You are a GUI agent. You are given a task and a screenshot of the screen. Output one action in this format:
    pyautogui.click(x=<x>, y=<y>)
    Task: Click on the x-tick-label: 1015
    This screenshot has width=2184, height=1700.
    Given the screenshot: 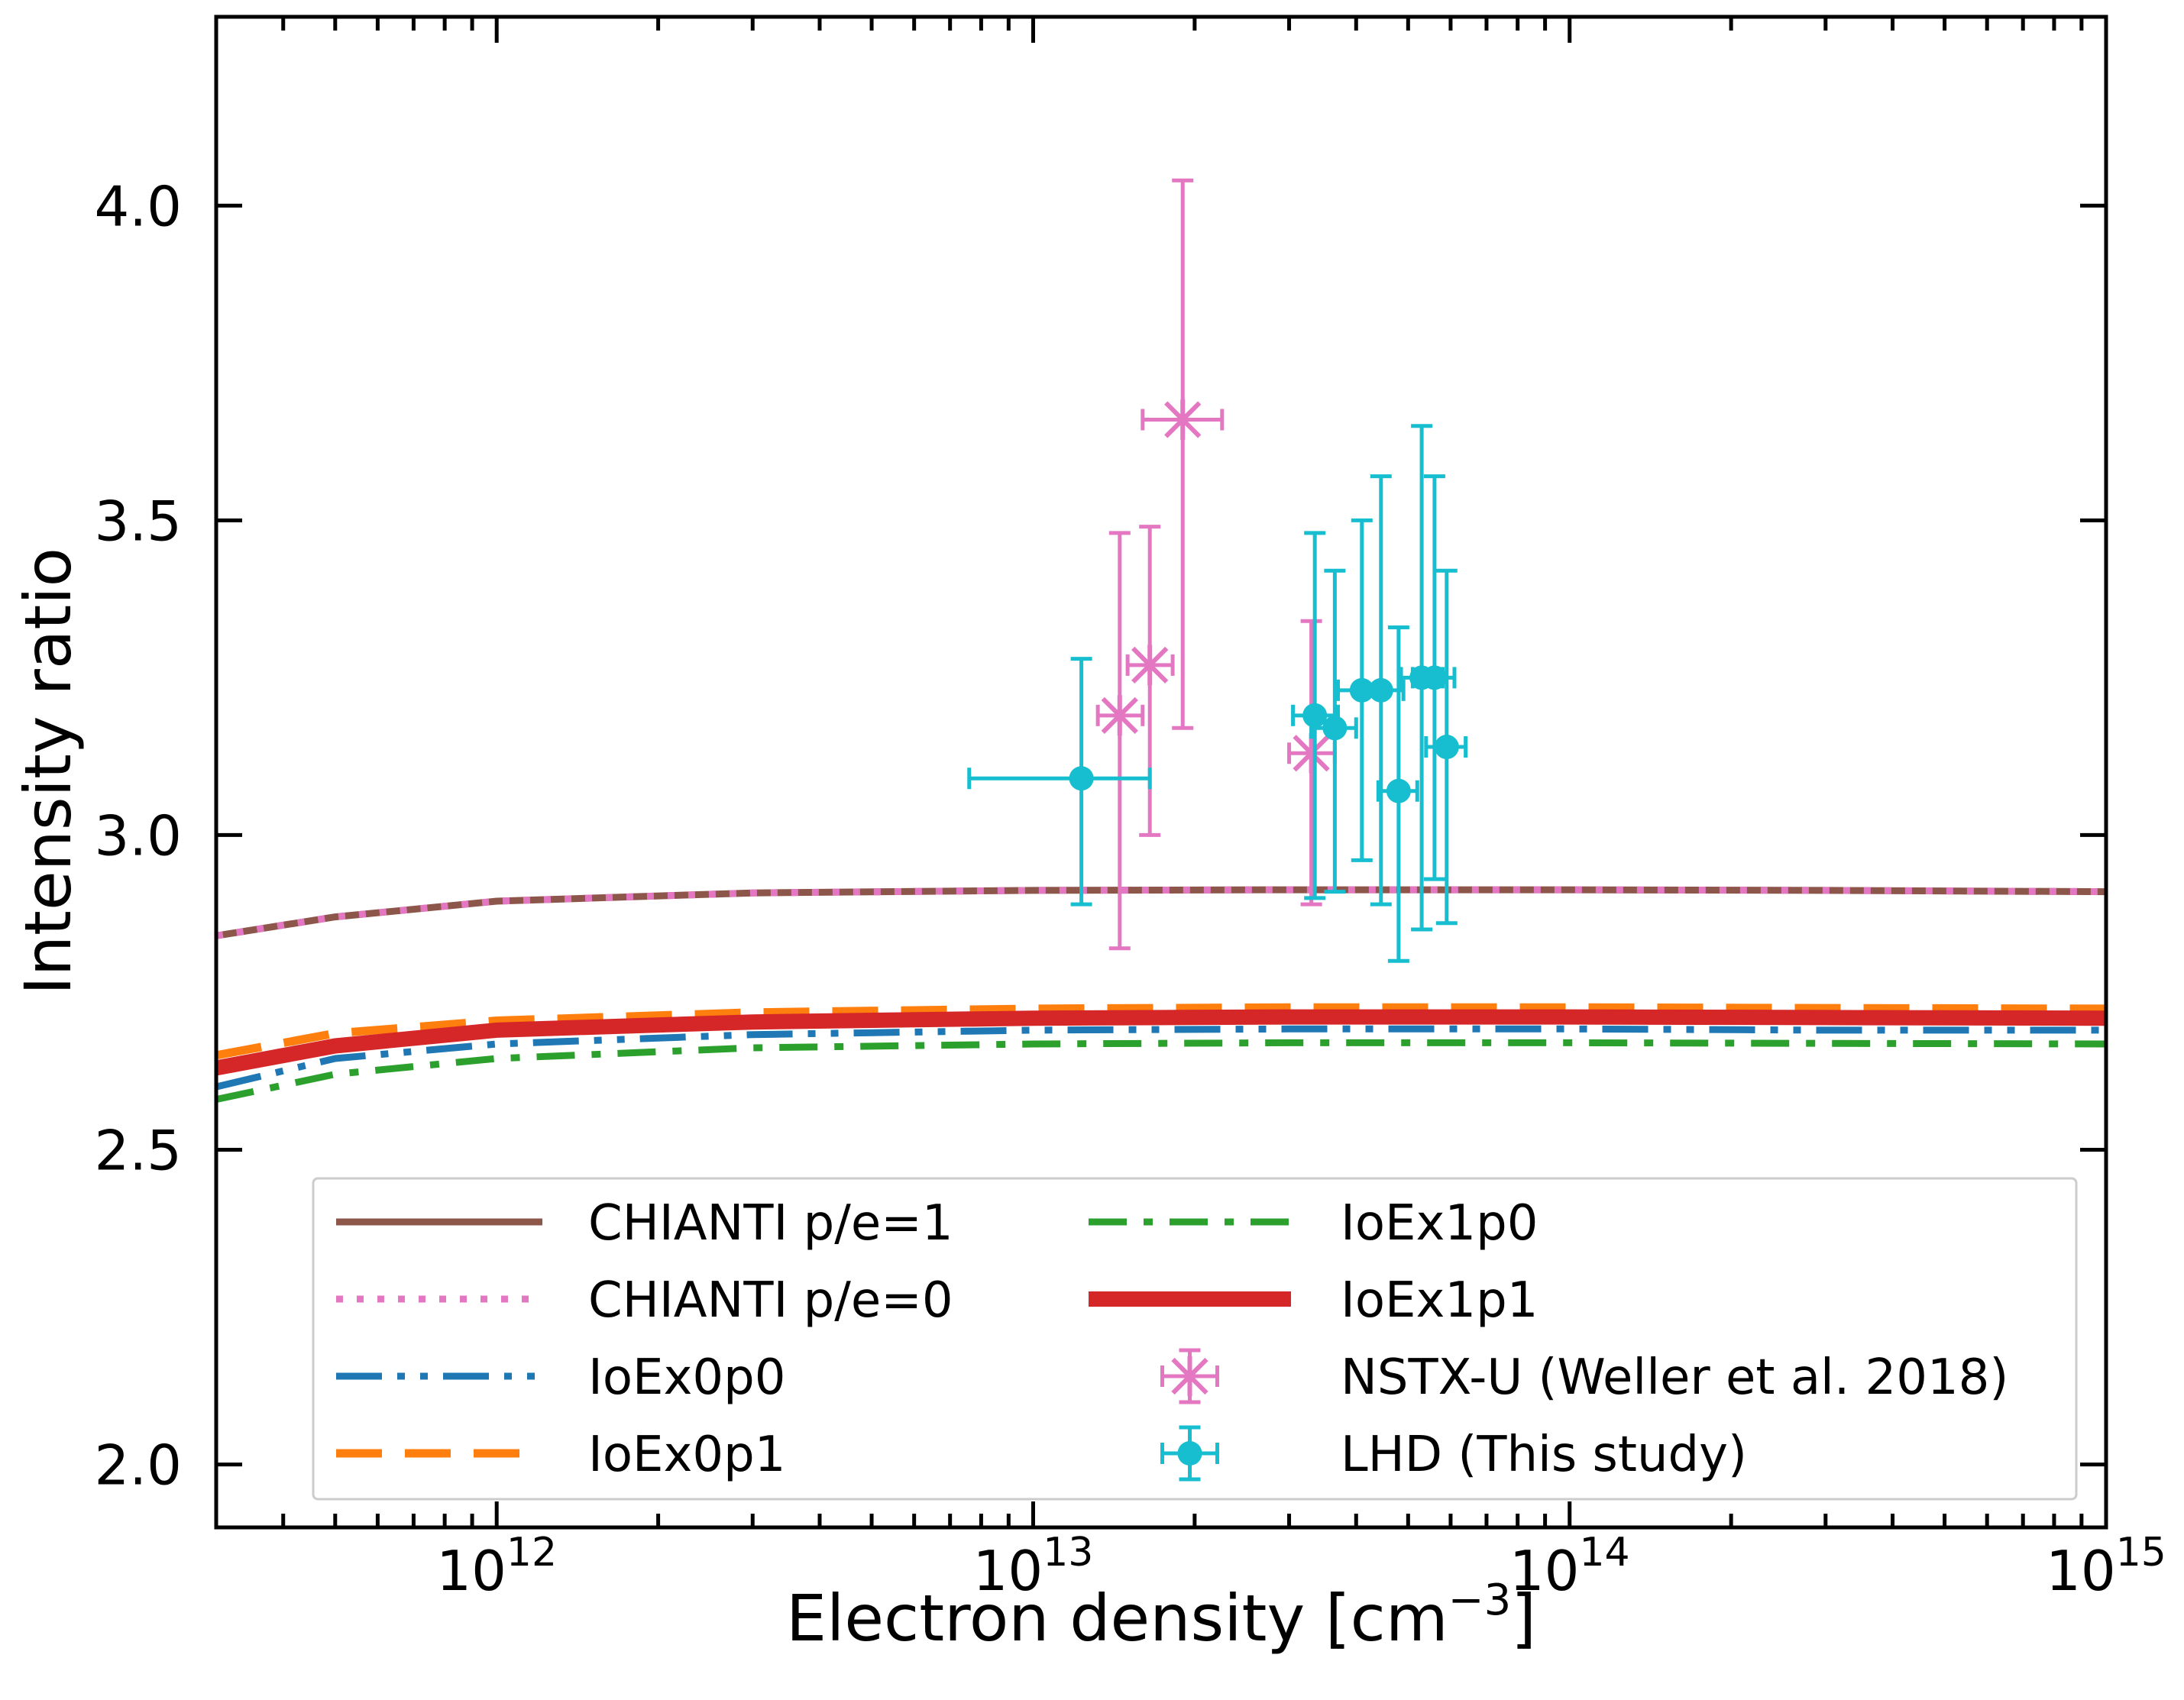 What is the action you would take?
    pyautogui.click(x=2106, y=1566)
    